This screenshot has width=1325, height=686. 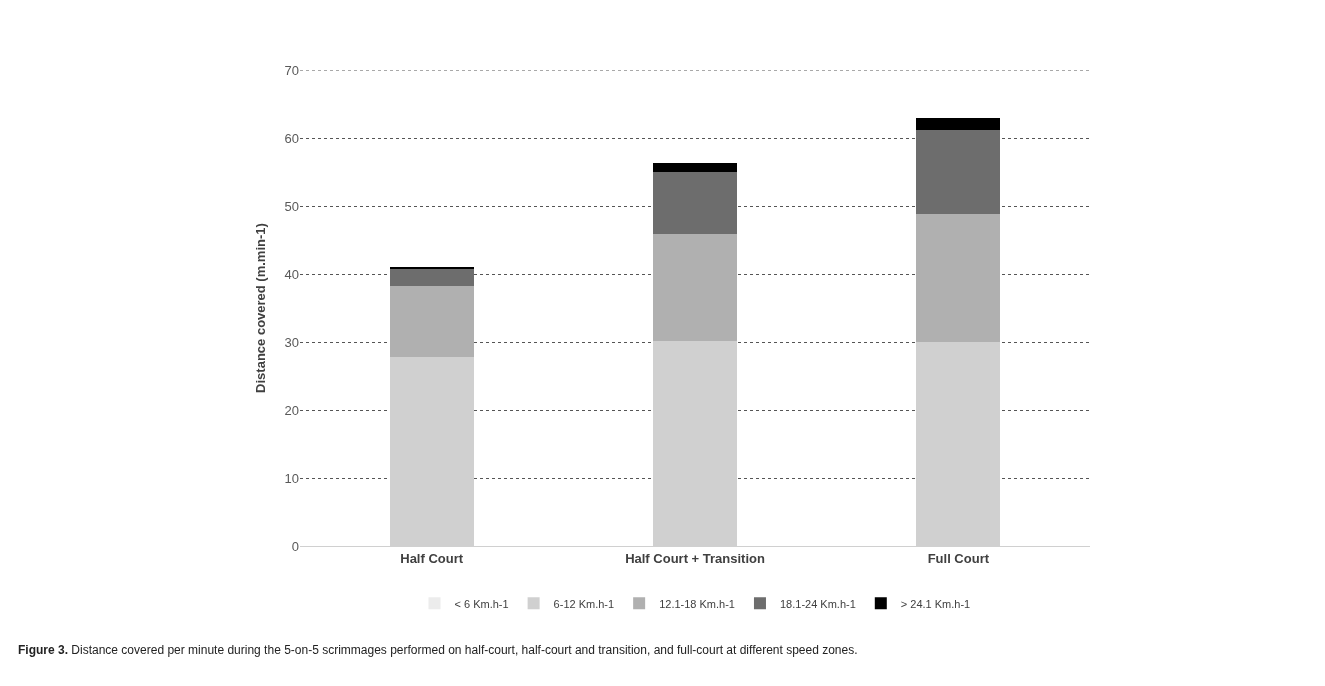 What do you see at coordinates (291, 410) in the screenshot?
I see `y-tick-label: 20` at bounding box center [291, 410].